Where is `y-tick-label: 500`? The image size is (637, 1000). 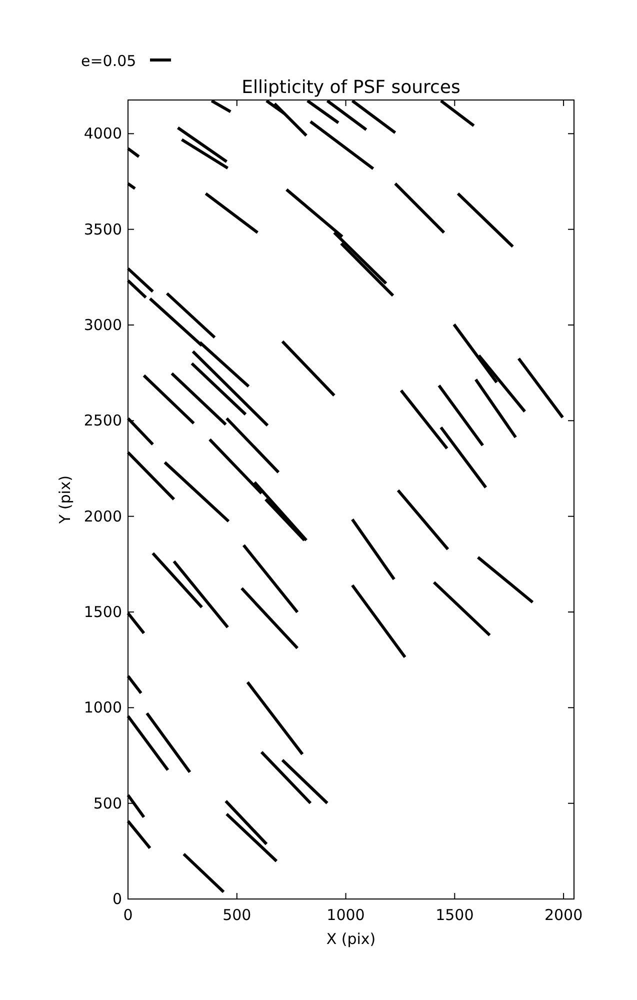
y-tick-label: 500 is located at coordinates (107, 803).